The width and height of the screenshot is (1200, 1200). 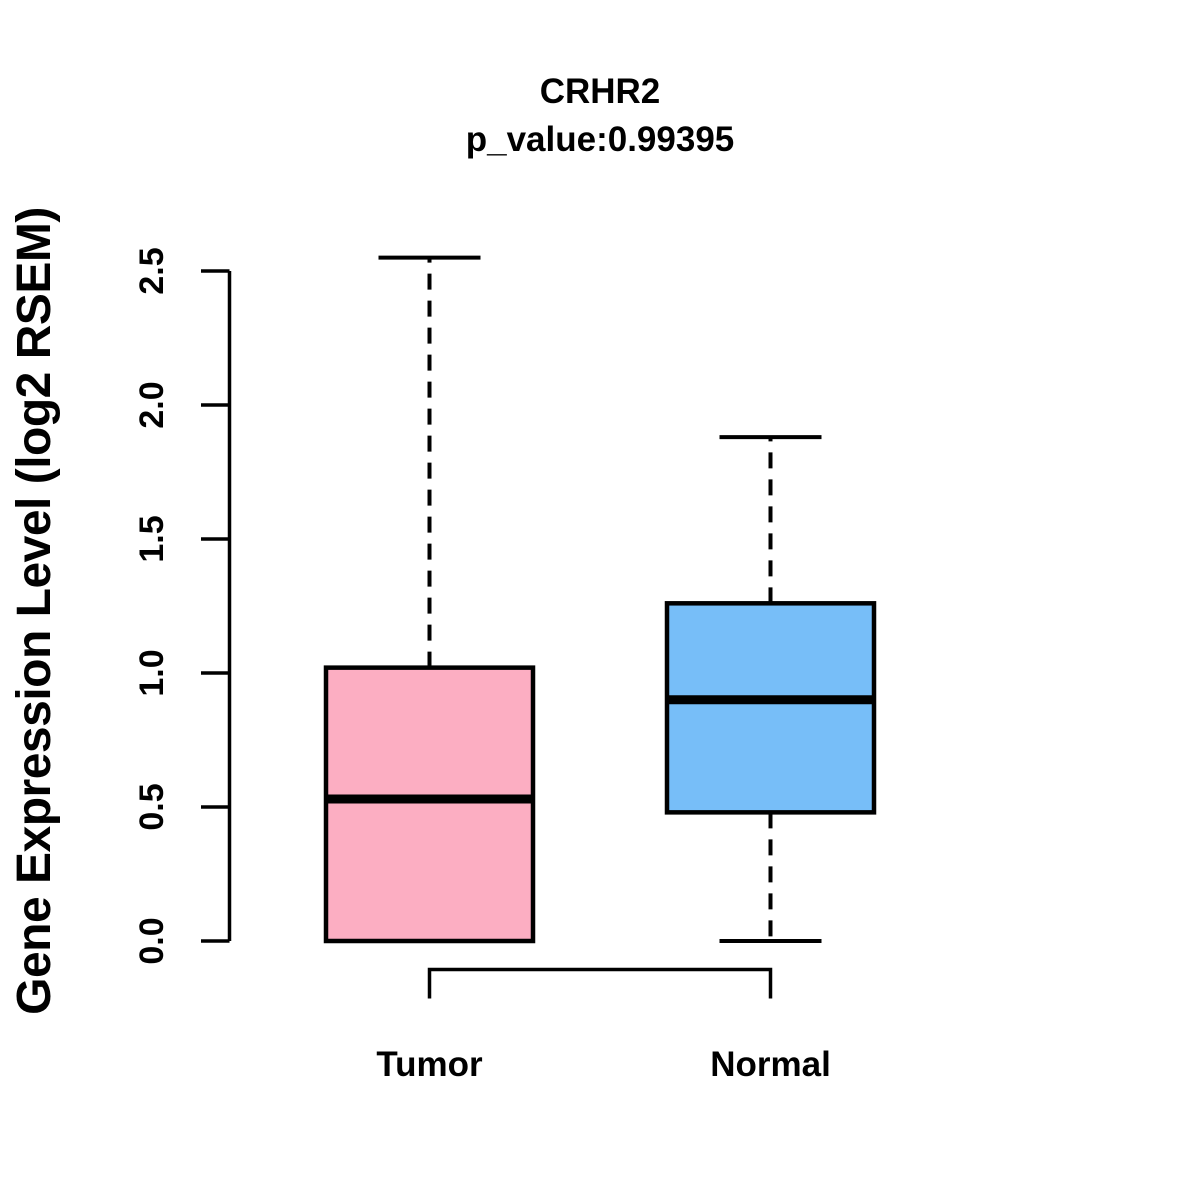 I want to click on y-axis-tick-label: 2.0, so click(x=152, y=404).